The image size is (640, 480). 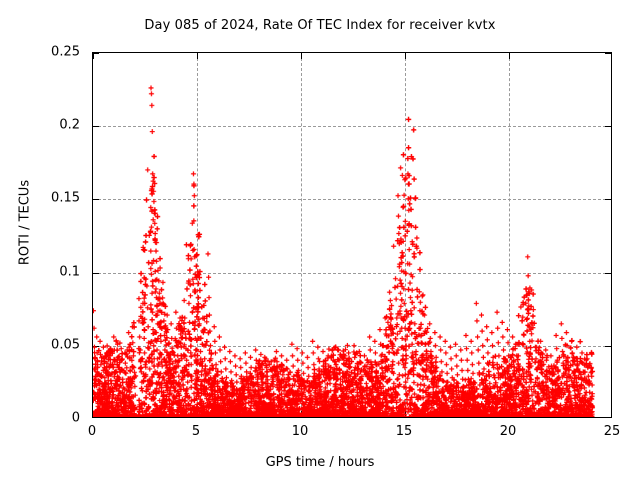 I want to click on x-tick-label: 20, so click(x=508, y=431).